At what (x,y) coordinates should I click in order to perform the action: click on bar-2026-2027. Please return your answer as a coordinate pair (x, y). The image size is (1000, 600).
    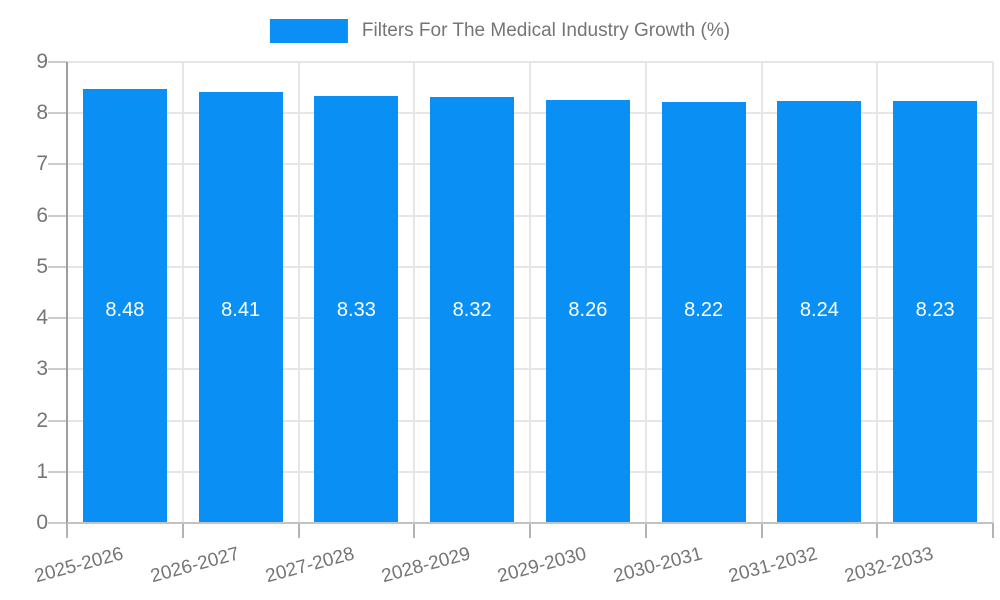
    Looking at the image, I should click on (240, 307).